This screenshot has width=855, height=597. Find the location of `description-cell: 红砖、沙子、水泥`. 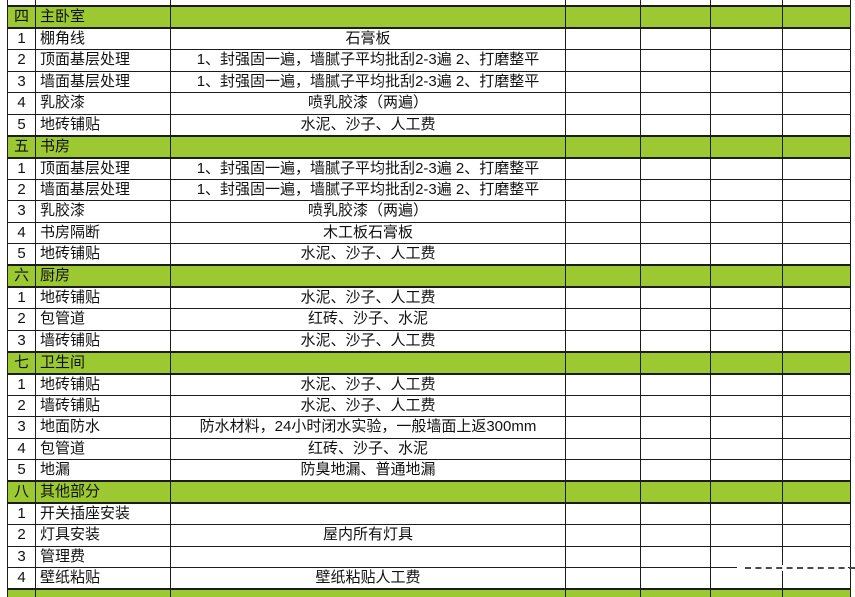

description-cell: 红砖、沙子、水泥 is located at coordinates (368, 448).